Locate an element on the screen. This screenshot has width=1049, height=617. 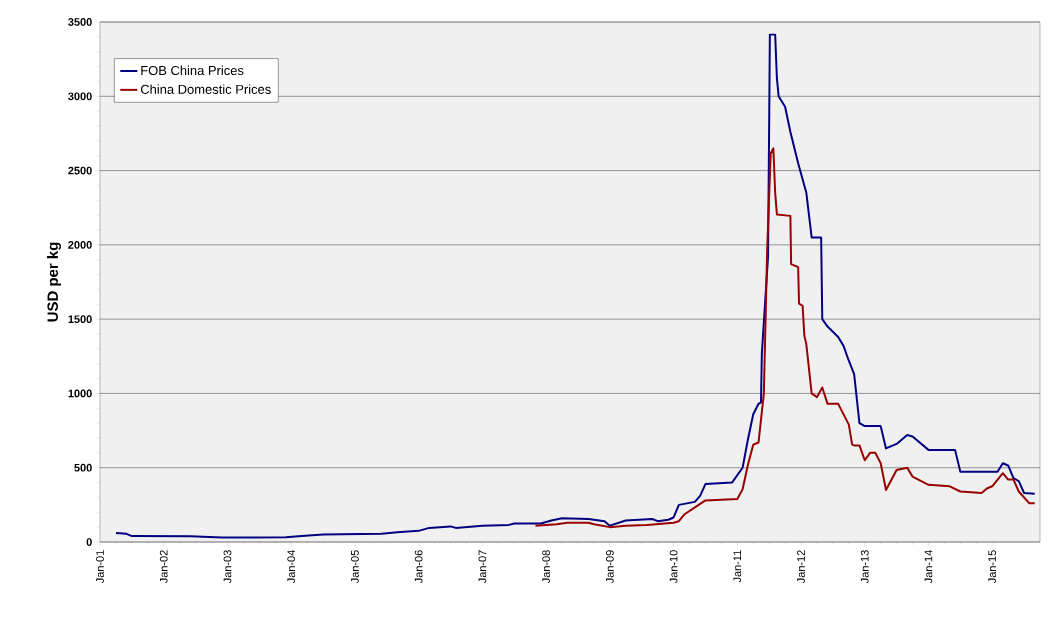
y-tick-label: 1500 is located at coordinates (80, 319).